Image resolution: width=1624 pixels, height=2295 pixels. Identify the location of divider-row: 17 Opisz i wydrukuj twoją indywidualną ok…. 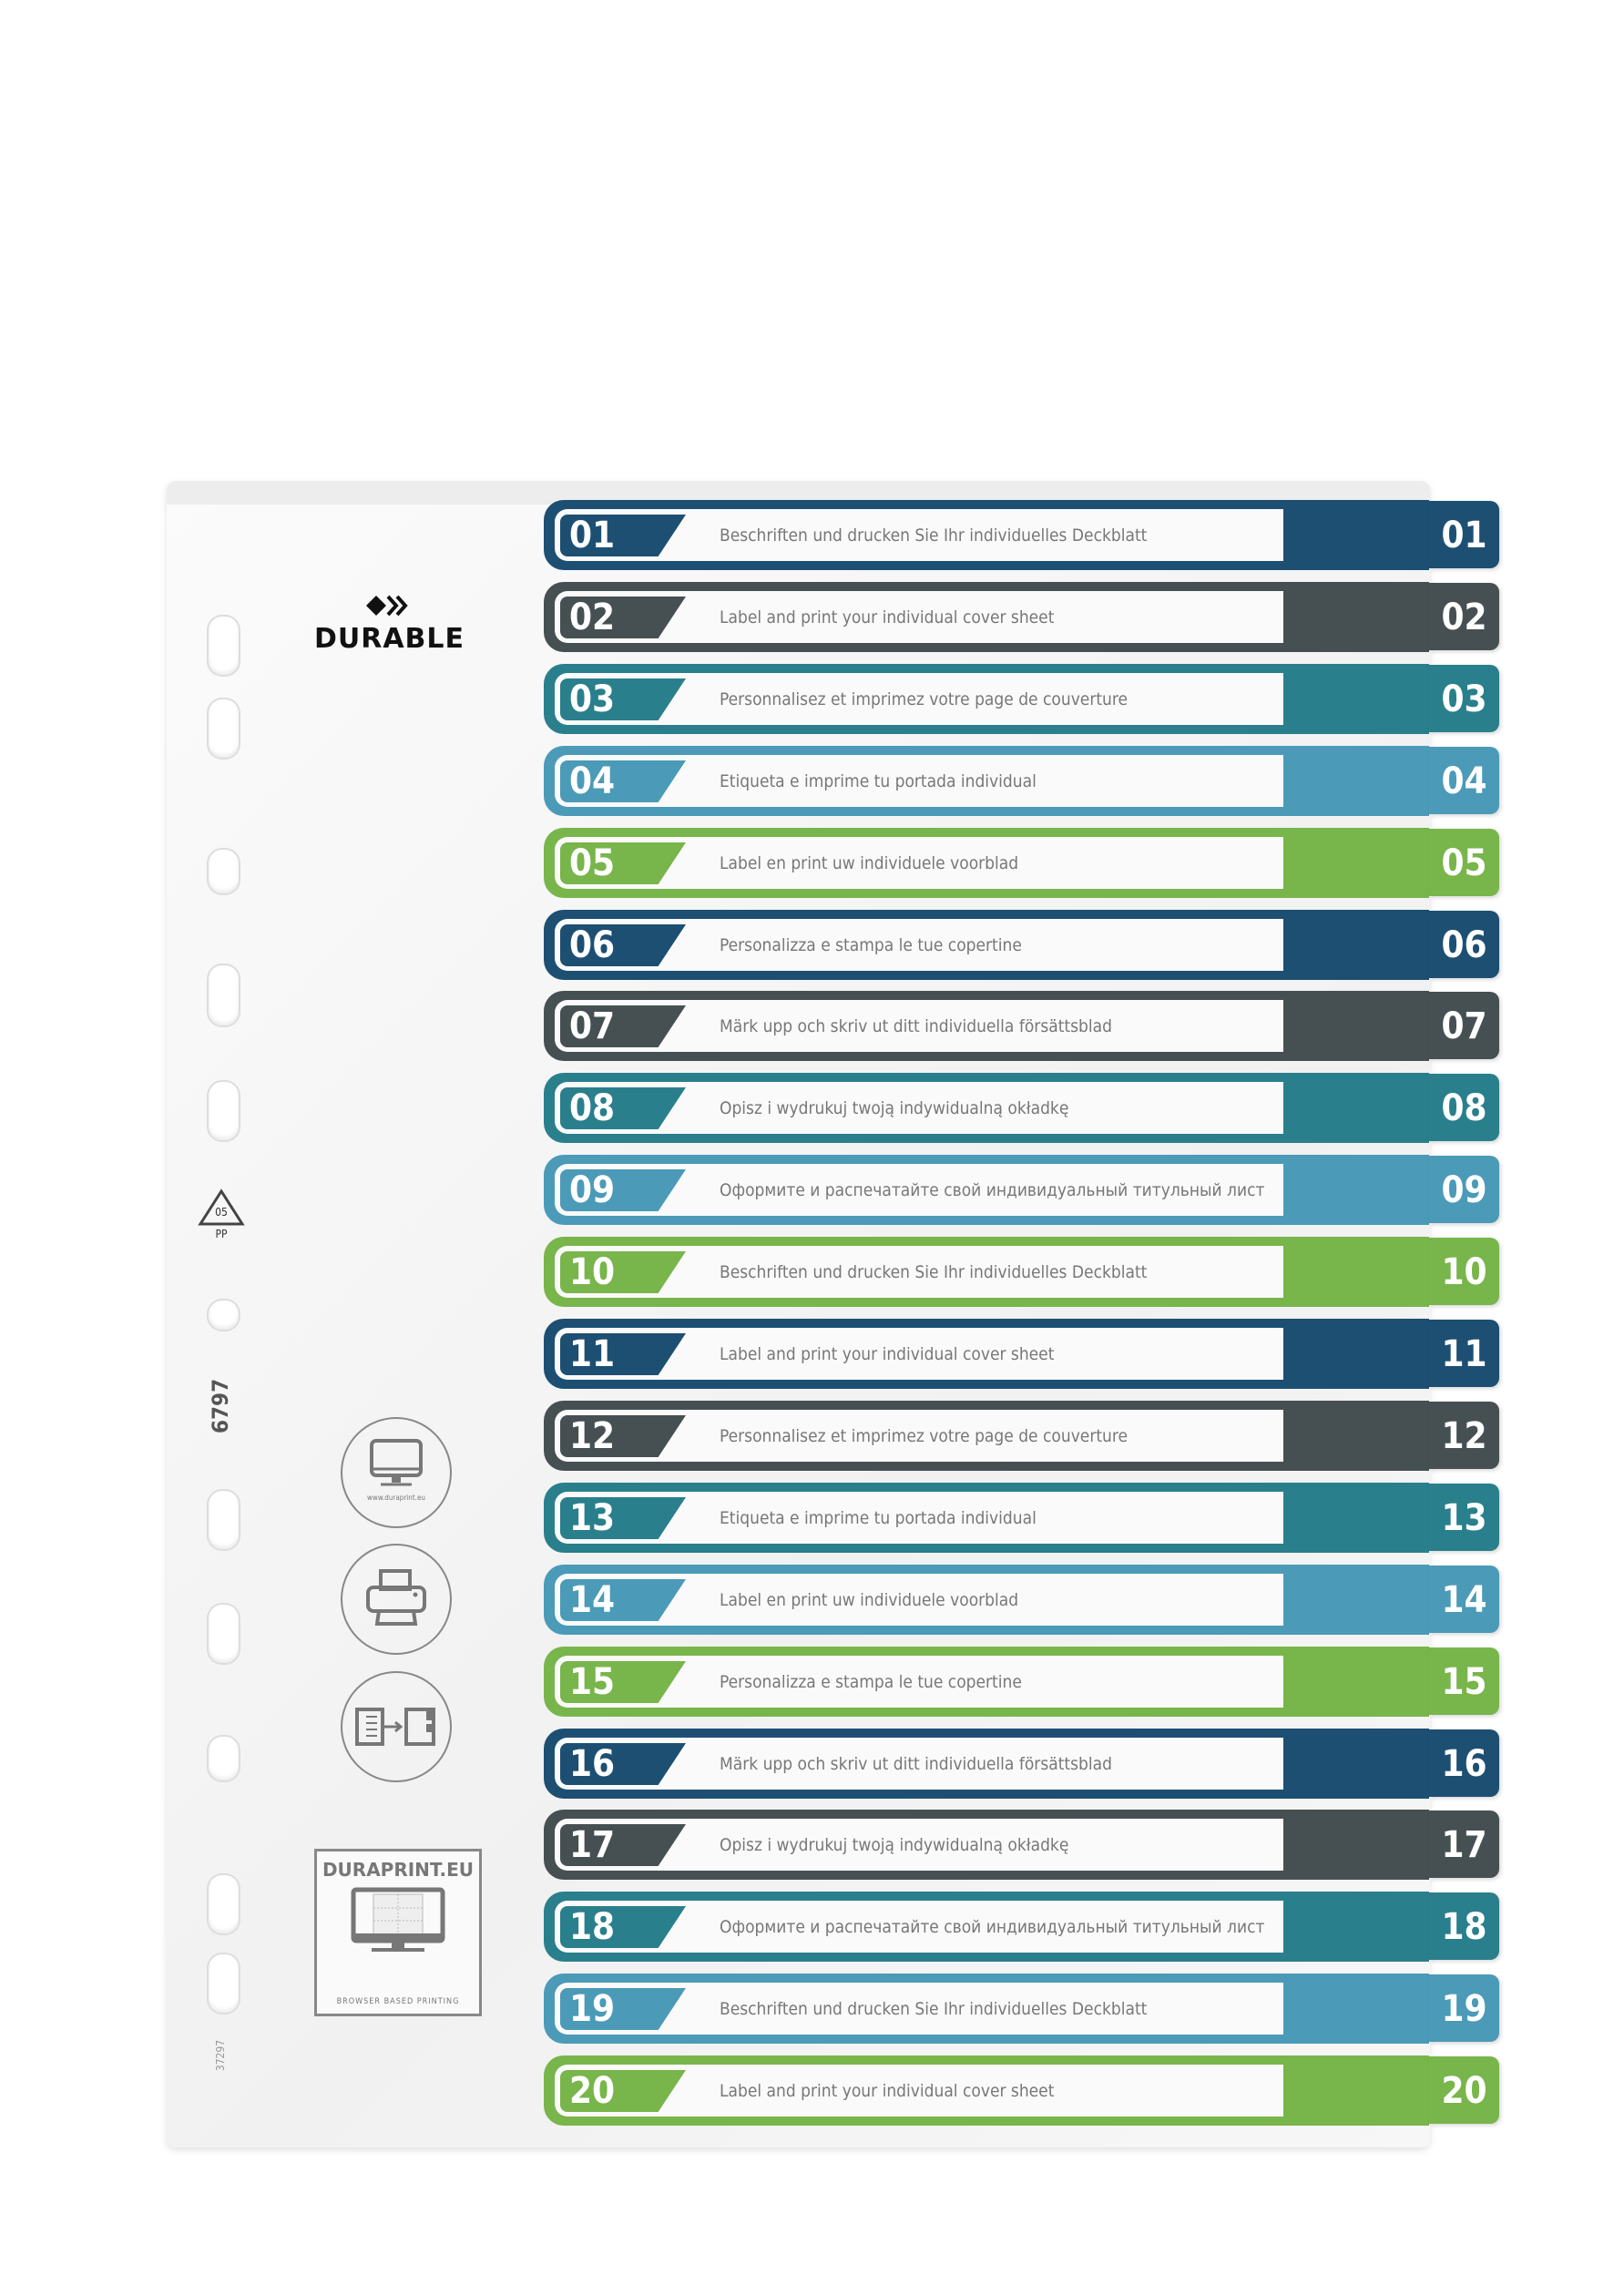
(986, 1845).